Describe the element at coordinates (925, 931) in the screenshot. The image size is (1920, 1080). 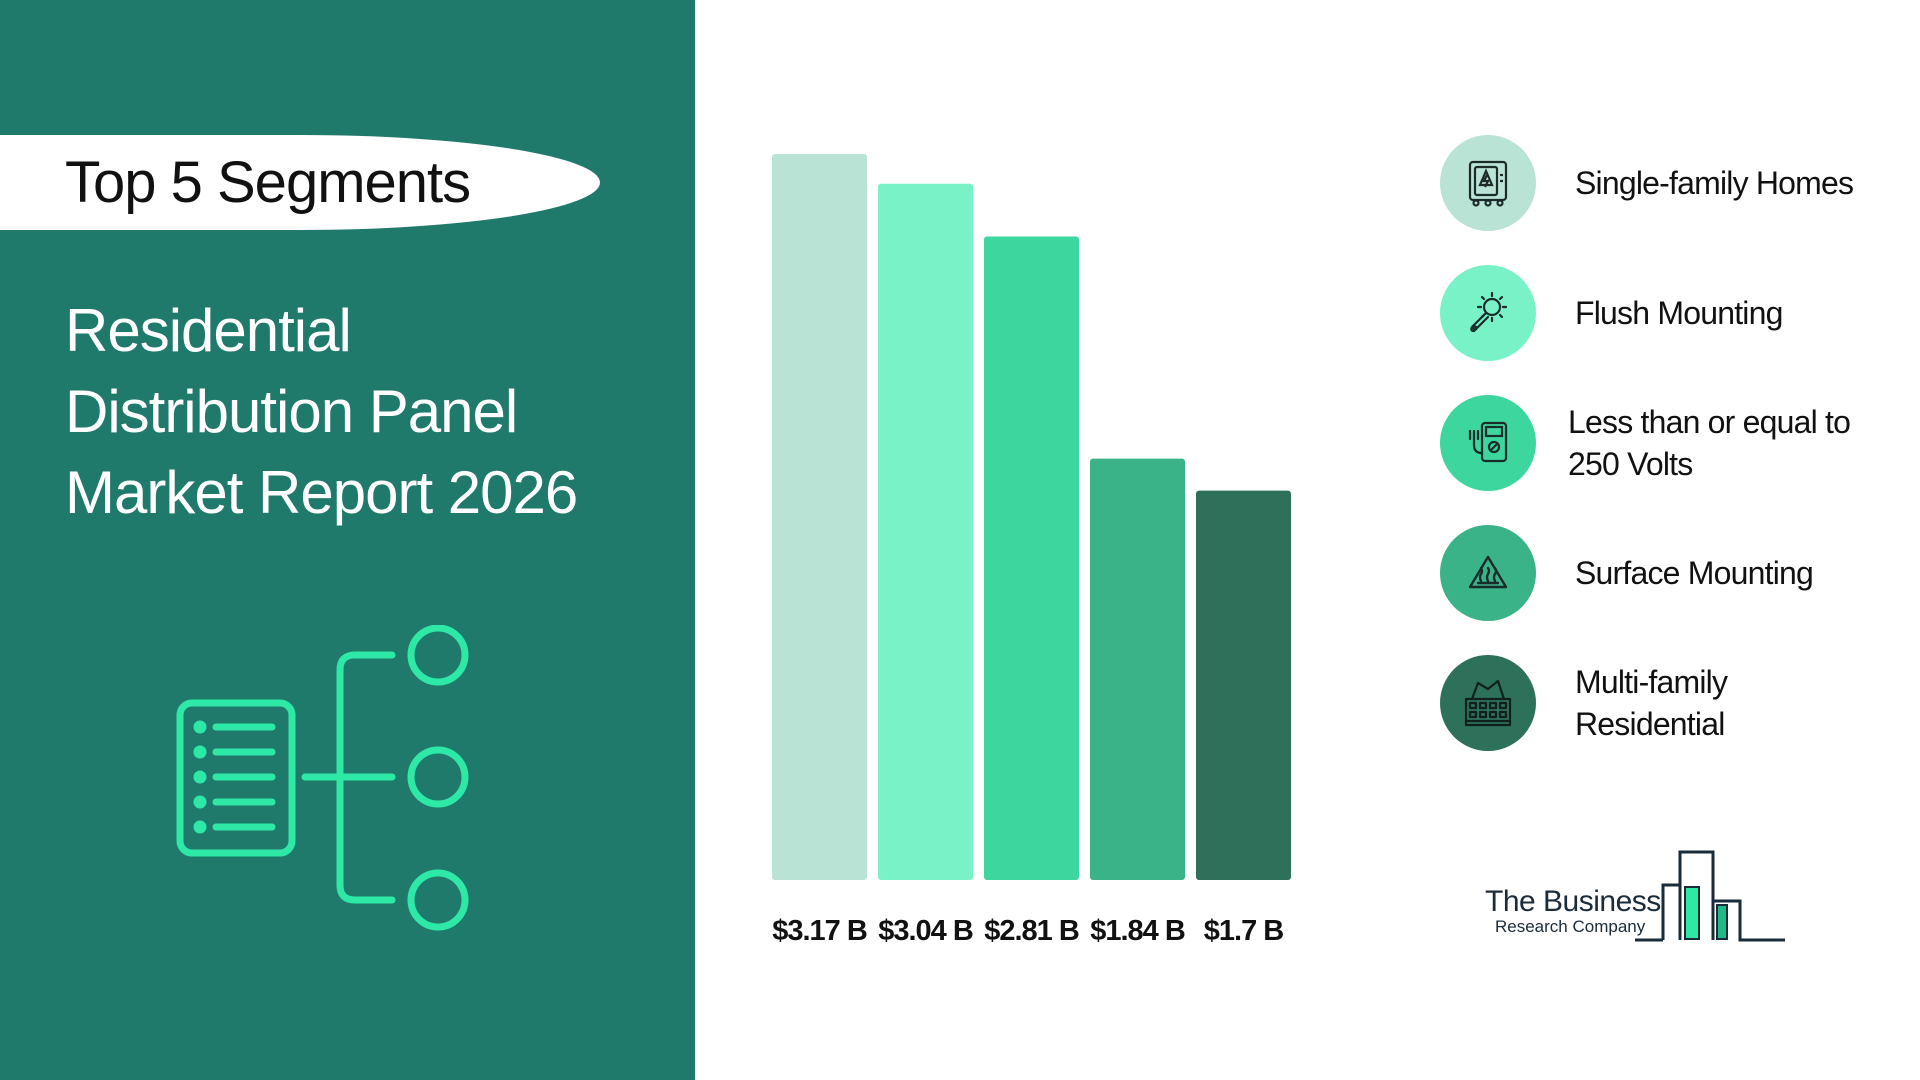
I see `bar-value-label: $3.04 B` at that location.